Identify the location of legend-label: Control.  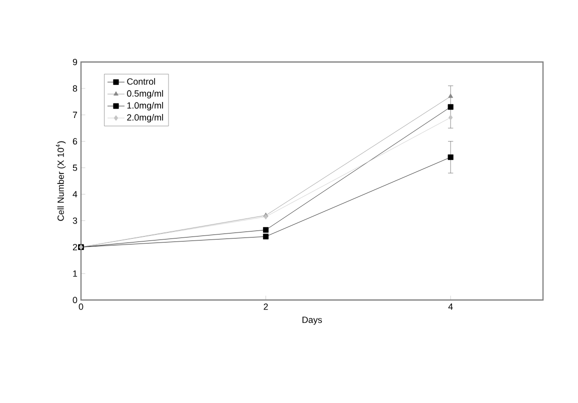
(141, 81).